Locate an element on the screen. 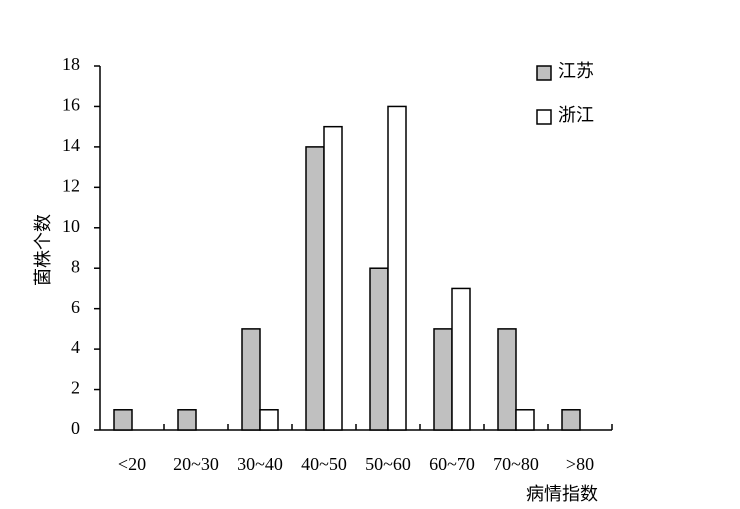 Image resolution: width=740 pixels, height=509 pixels. y-tick-label: 8 is located at coordinates (75, 266).